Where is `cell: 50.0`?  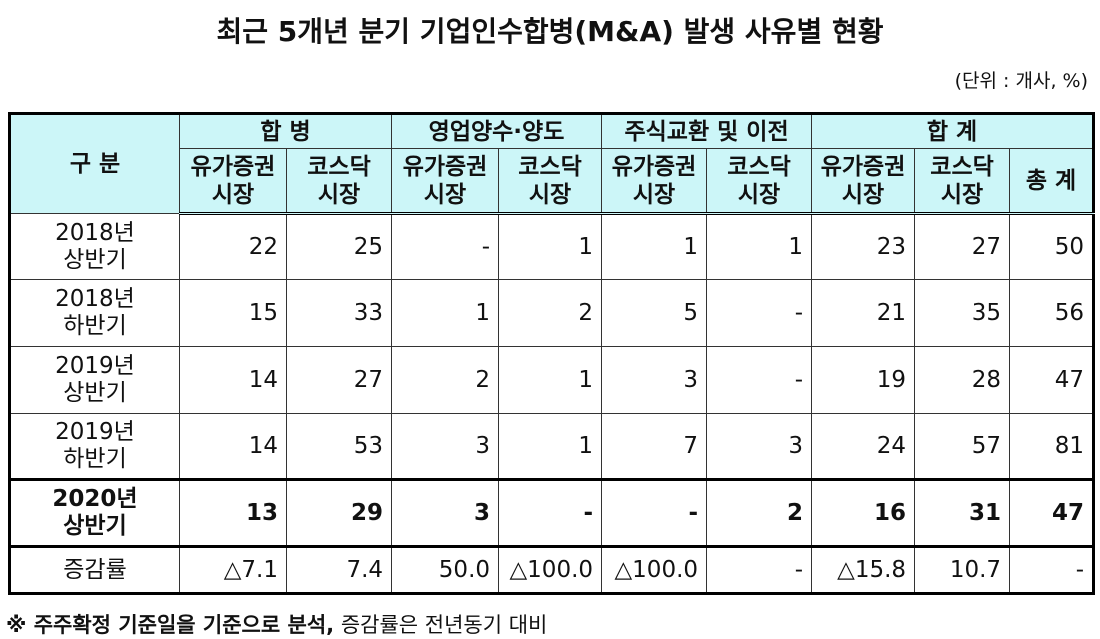 cell: 50.0 is located at coordinates (445, 570).